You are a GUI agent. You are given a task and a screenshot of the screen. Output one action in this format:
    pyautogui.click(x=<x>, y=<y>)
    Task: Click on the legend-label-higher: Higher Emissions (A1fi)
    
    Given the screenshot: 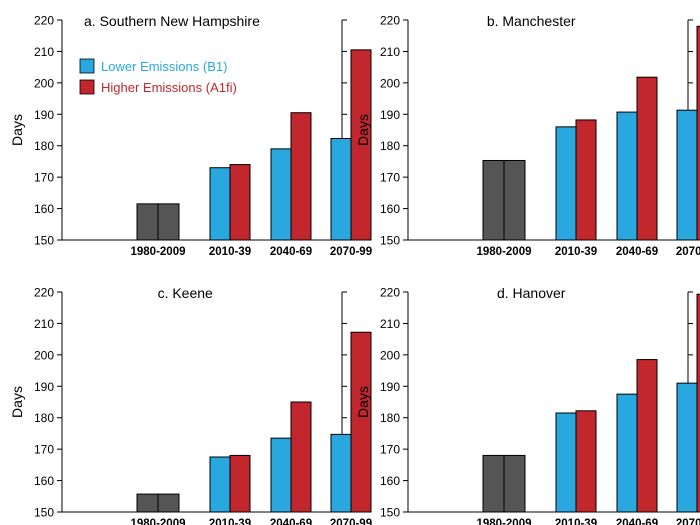 What is the action you would take?
    pyautogui.click(x=169, y=87)
    